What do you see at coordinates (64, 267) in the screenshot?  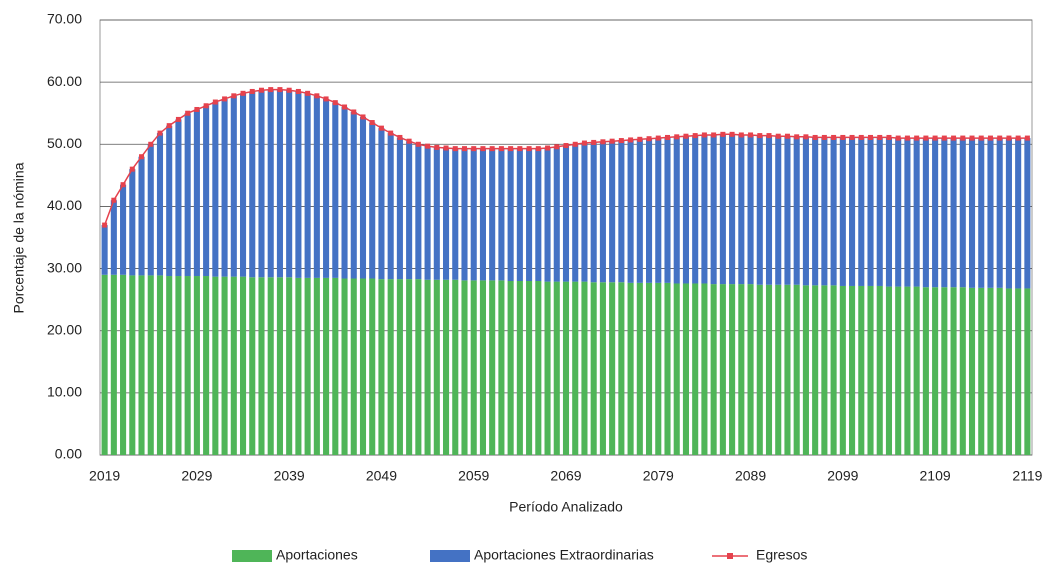 I see `y-tick-label: 30.00` at bounding box center [64, 267].